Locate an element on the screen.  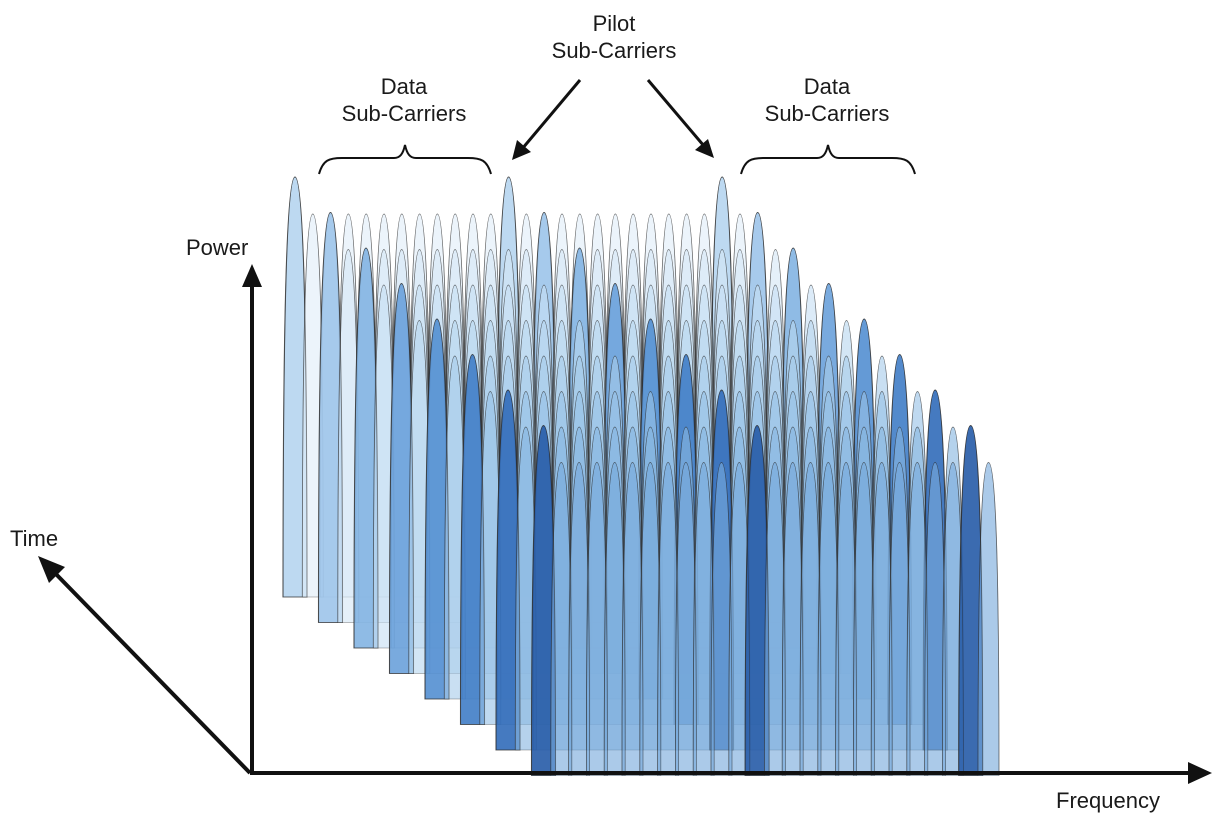
time-axis-line is located at coordinates (151, 671).